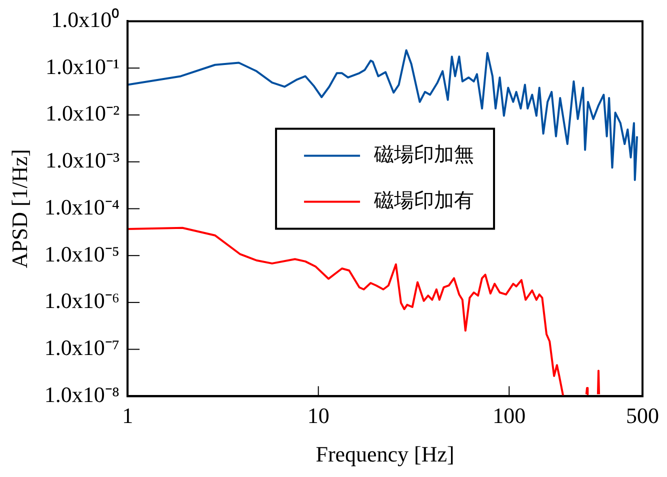 This screenshot has height=477, width=667. I want to click on y-tick-label: 1.0x10⁻², so click(82, 113).